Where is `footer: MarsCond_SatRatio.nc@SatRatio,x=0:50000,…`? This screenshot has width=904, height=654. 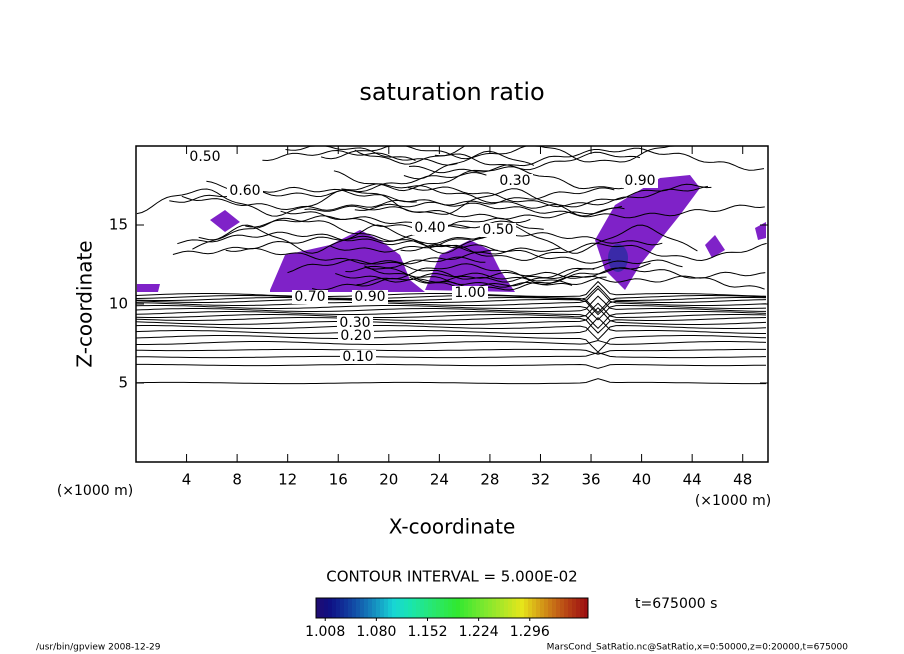 footer: MarsCond_SatRatio.nc@SatRatio,x=0:50000,… is located at coordinates (698, 648).